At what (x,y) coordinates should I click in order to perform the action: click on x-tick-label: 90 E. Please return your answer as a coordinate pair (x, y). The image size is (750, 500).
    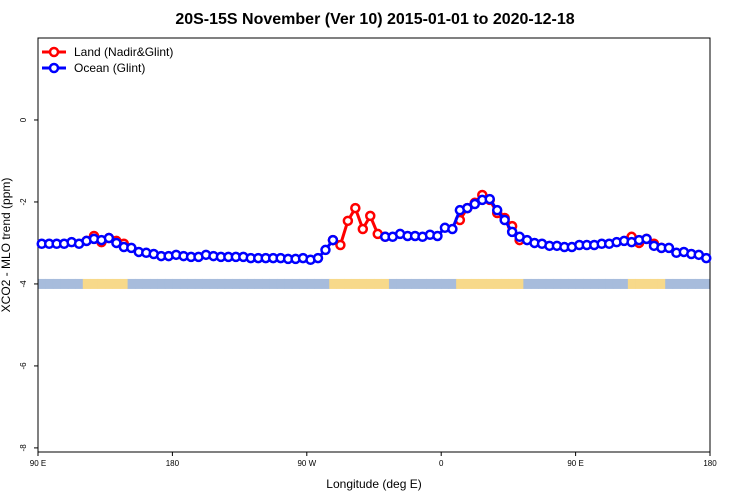
    Looking at the image, I should click on (575, 463).